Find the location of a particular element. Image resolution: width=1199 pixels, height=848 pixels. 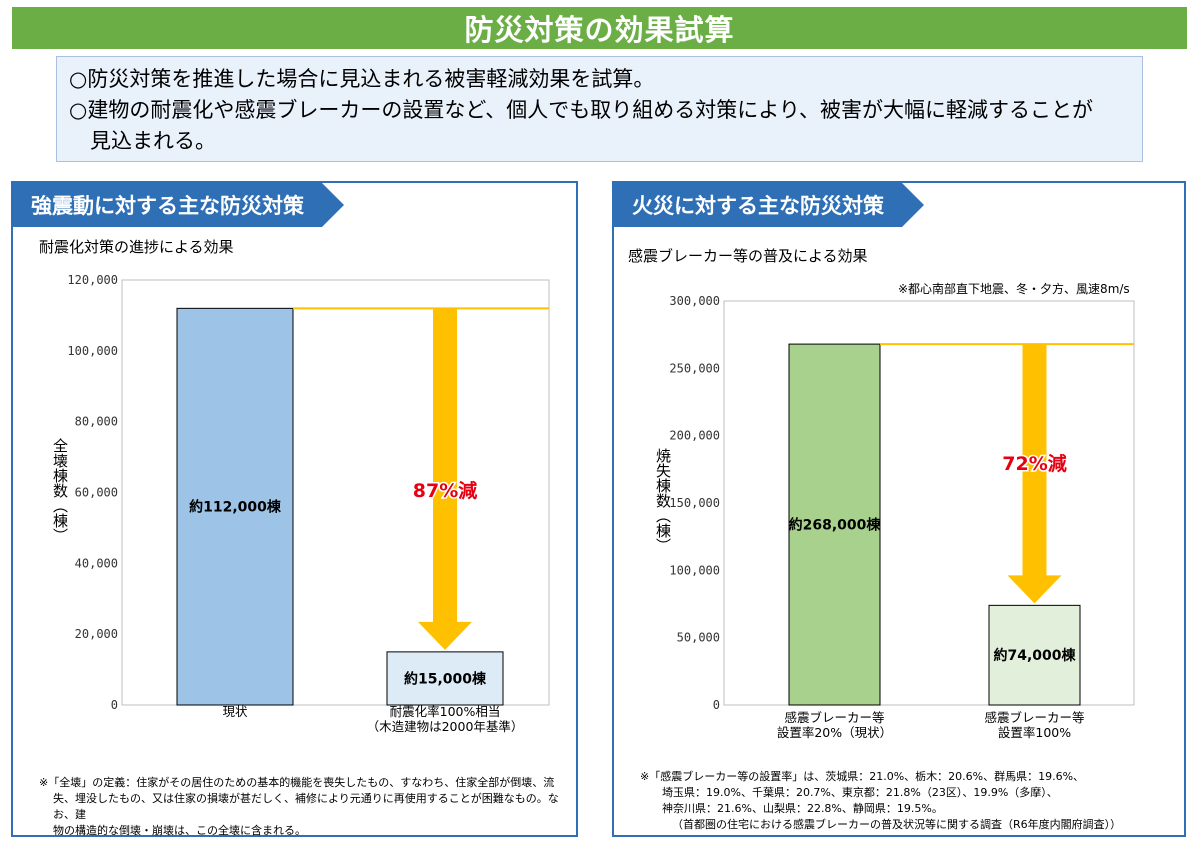

right-bar-data-label: 約74,000棟 is located at coordinates (1034, 655).